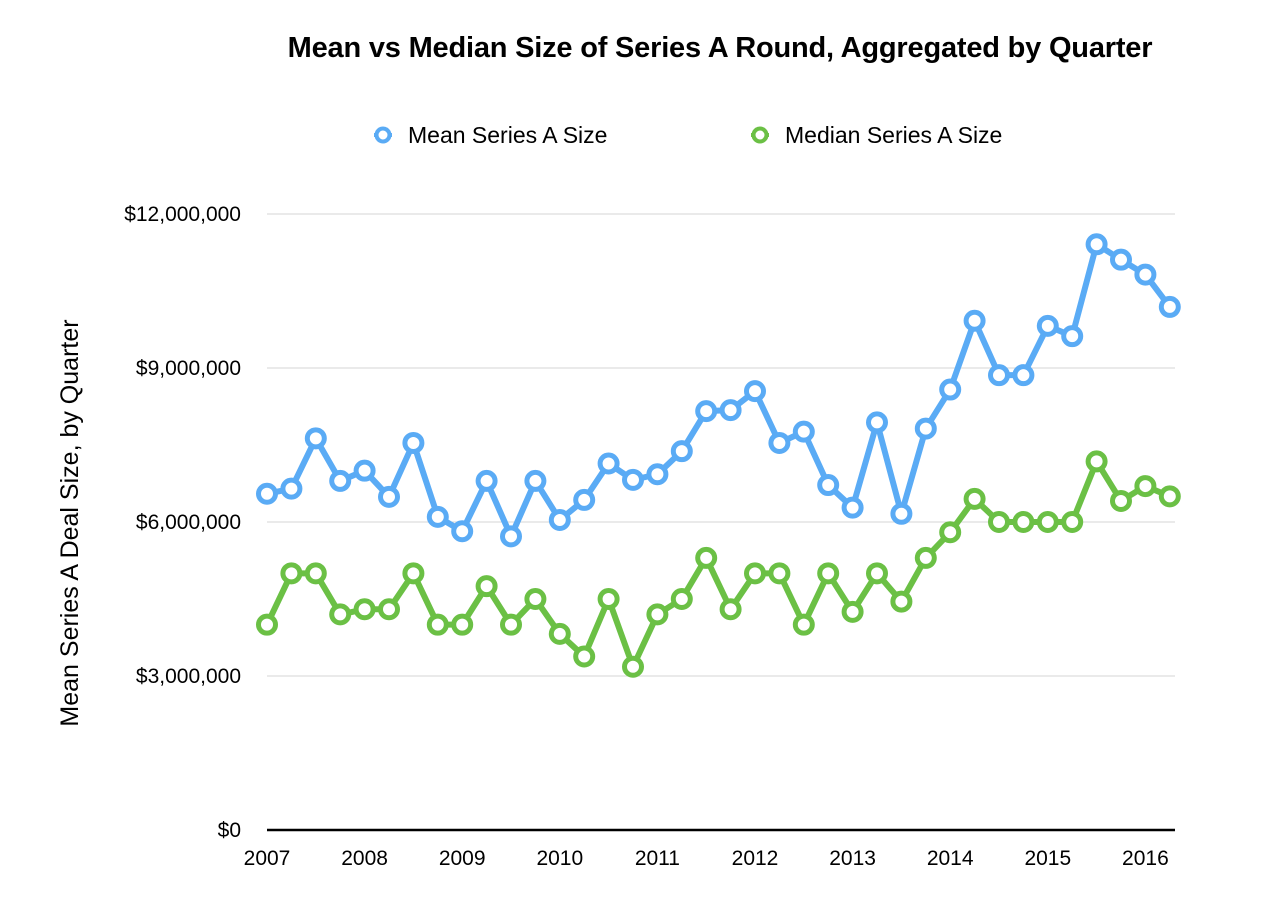  I want to click on legend-item: Median Series A Size, so click(876, 135).